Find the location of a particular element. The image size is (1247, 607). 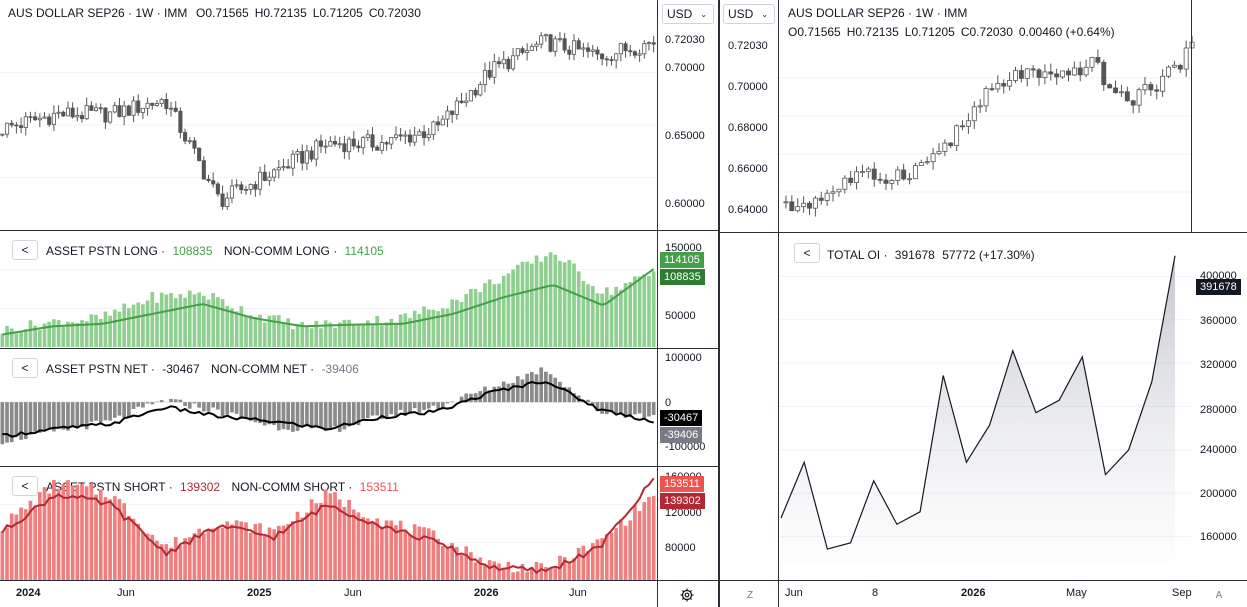

right-time-axis: Jun 8 2026 May Sep is located at coordinates (985, 594).